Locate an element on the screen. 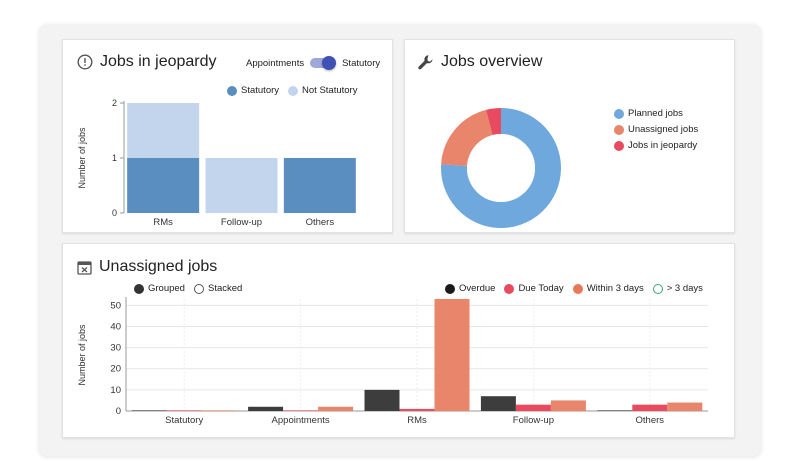  alert-circle-icon is located at coordinates (85, 62).